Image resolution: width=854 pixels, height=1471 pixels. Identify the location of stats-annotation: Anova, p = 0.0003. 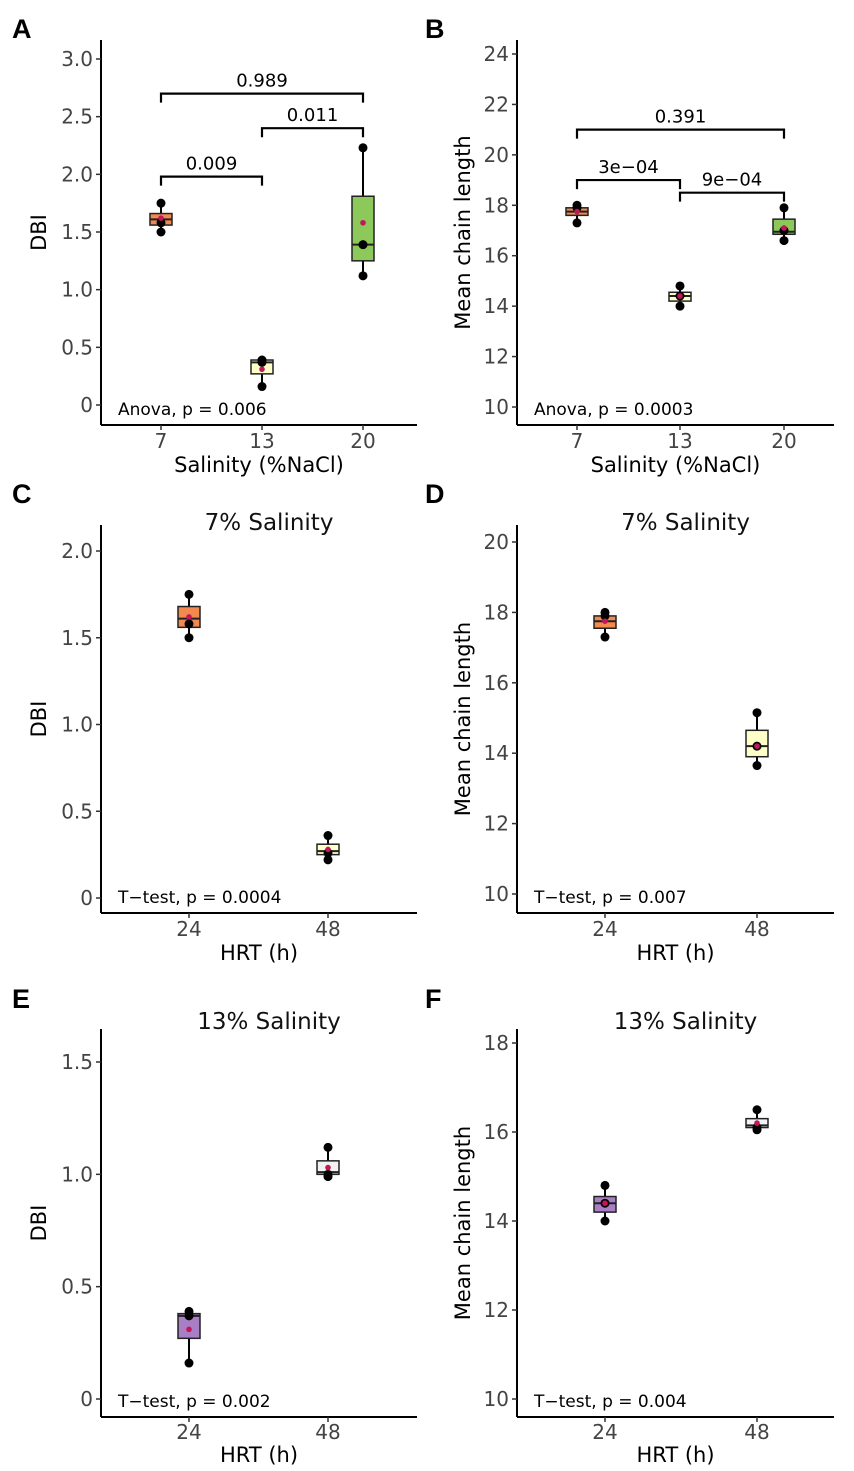
(613, 410).